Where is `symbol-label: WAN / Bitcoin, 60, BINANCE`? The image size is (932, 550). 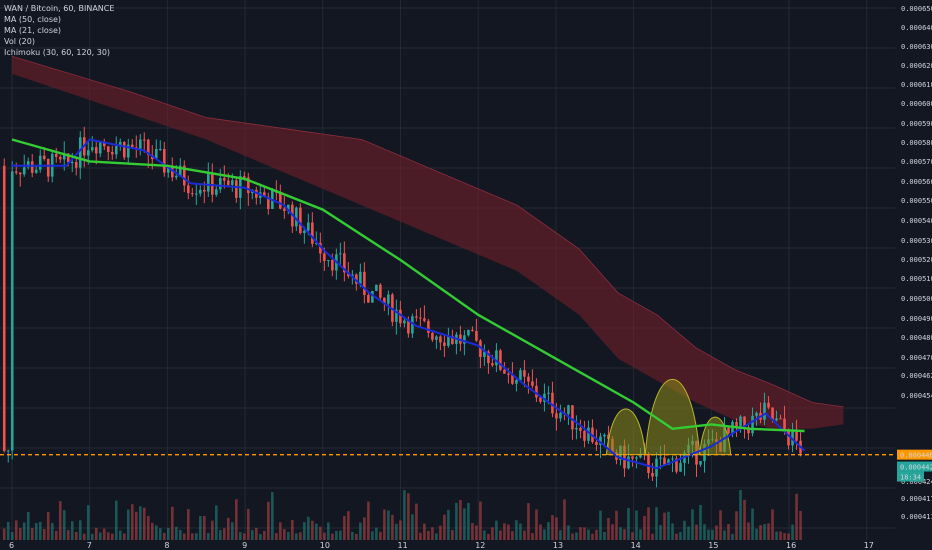 symbol-label: WAN / Bitcoin, 60, BINANCE is located at coordinates (59, 8).